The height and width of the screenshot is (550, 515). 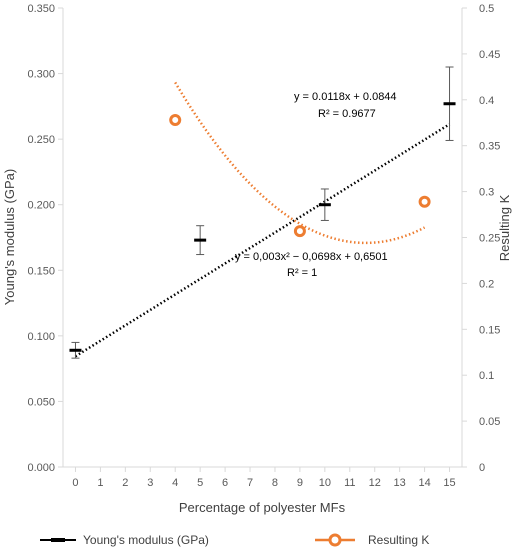 What do you see at coordinates (449, 483) in the screenshot?
I see `x-tick-label: 15` at bounding box center [449, 483].